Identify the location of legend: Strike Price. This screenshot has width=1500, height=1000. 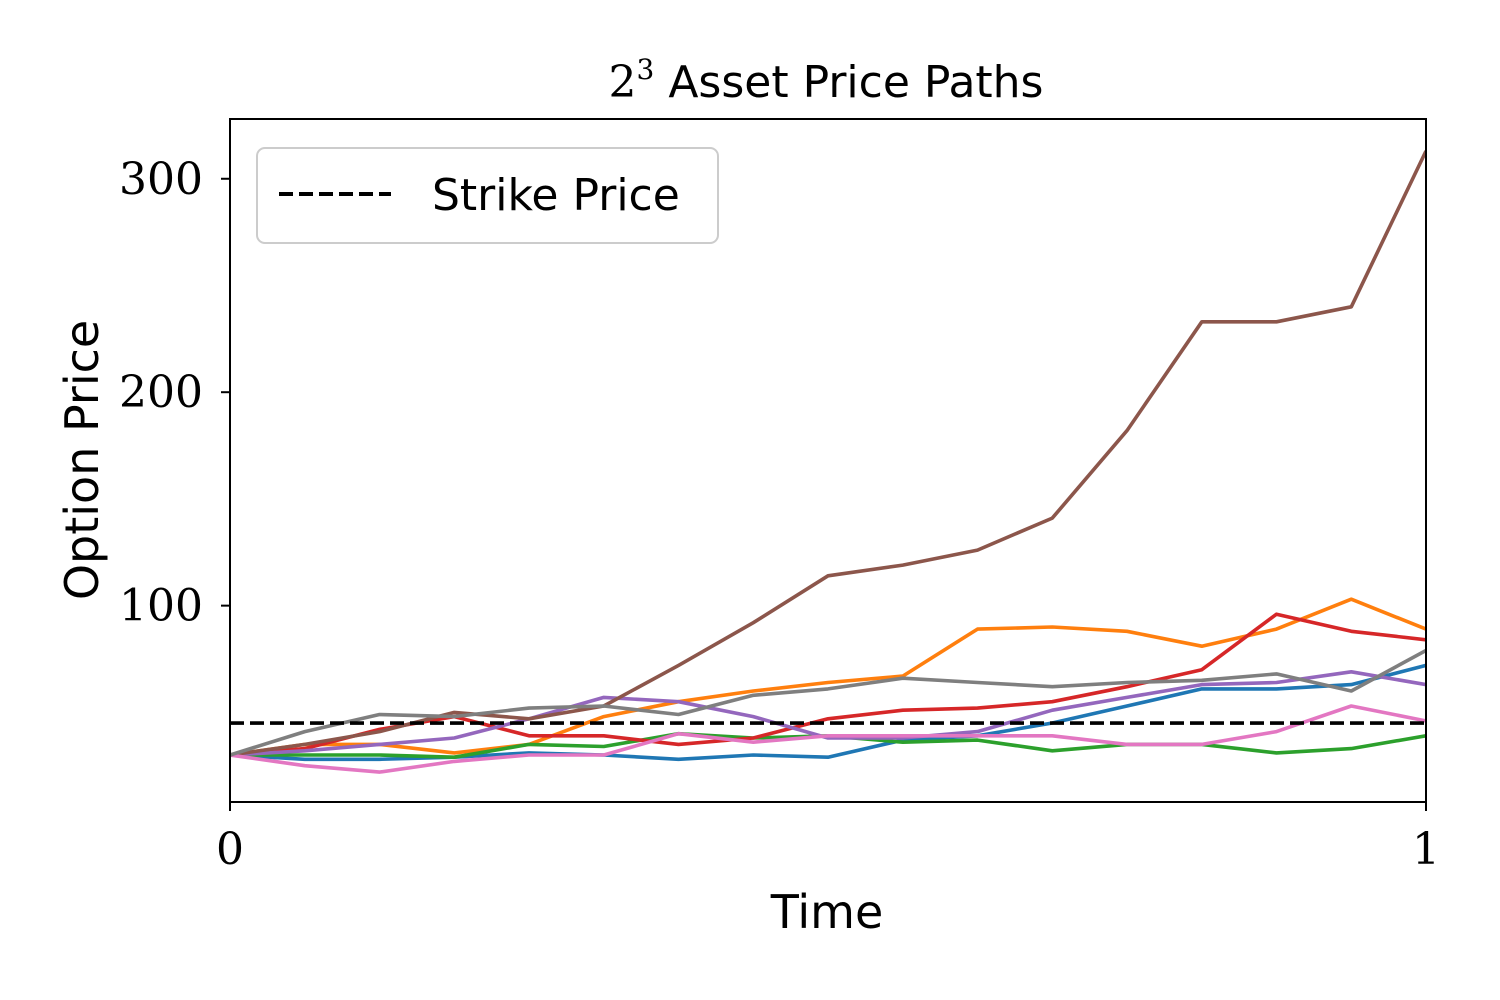
(487, 195).